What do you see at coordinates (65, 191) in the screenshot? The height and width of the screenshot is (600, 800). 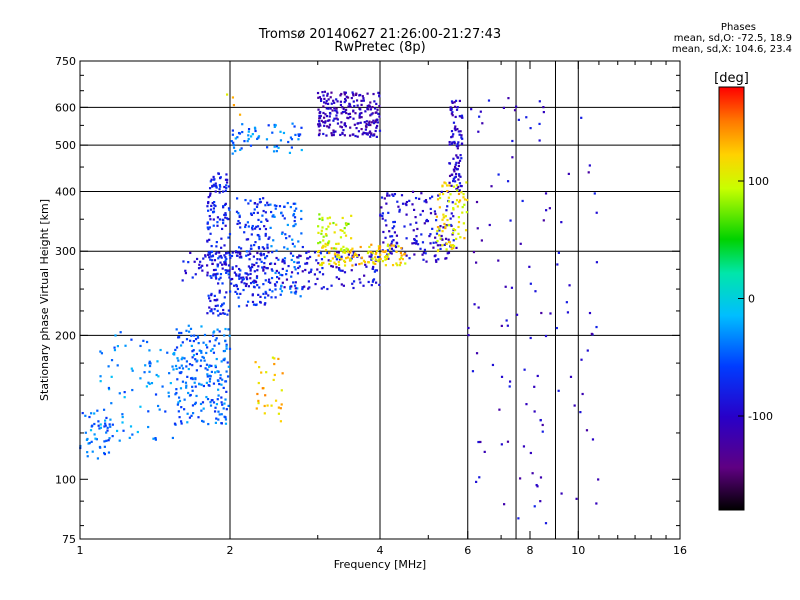 I see `y-tick-label: 400` at bounding box center [65, 191].